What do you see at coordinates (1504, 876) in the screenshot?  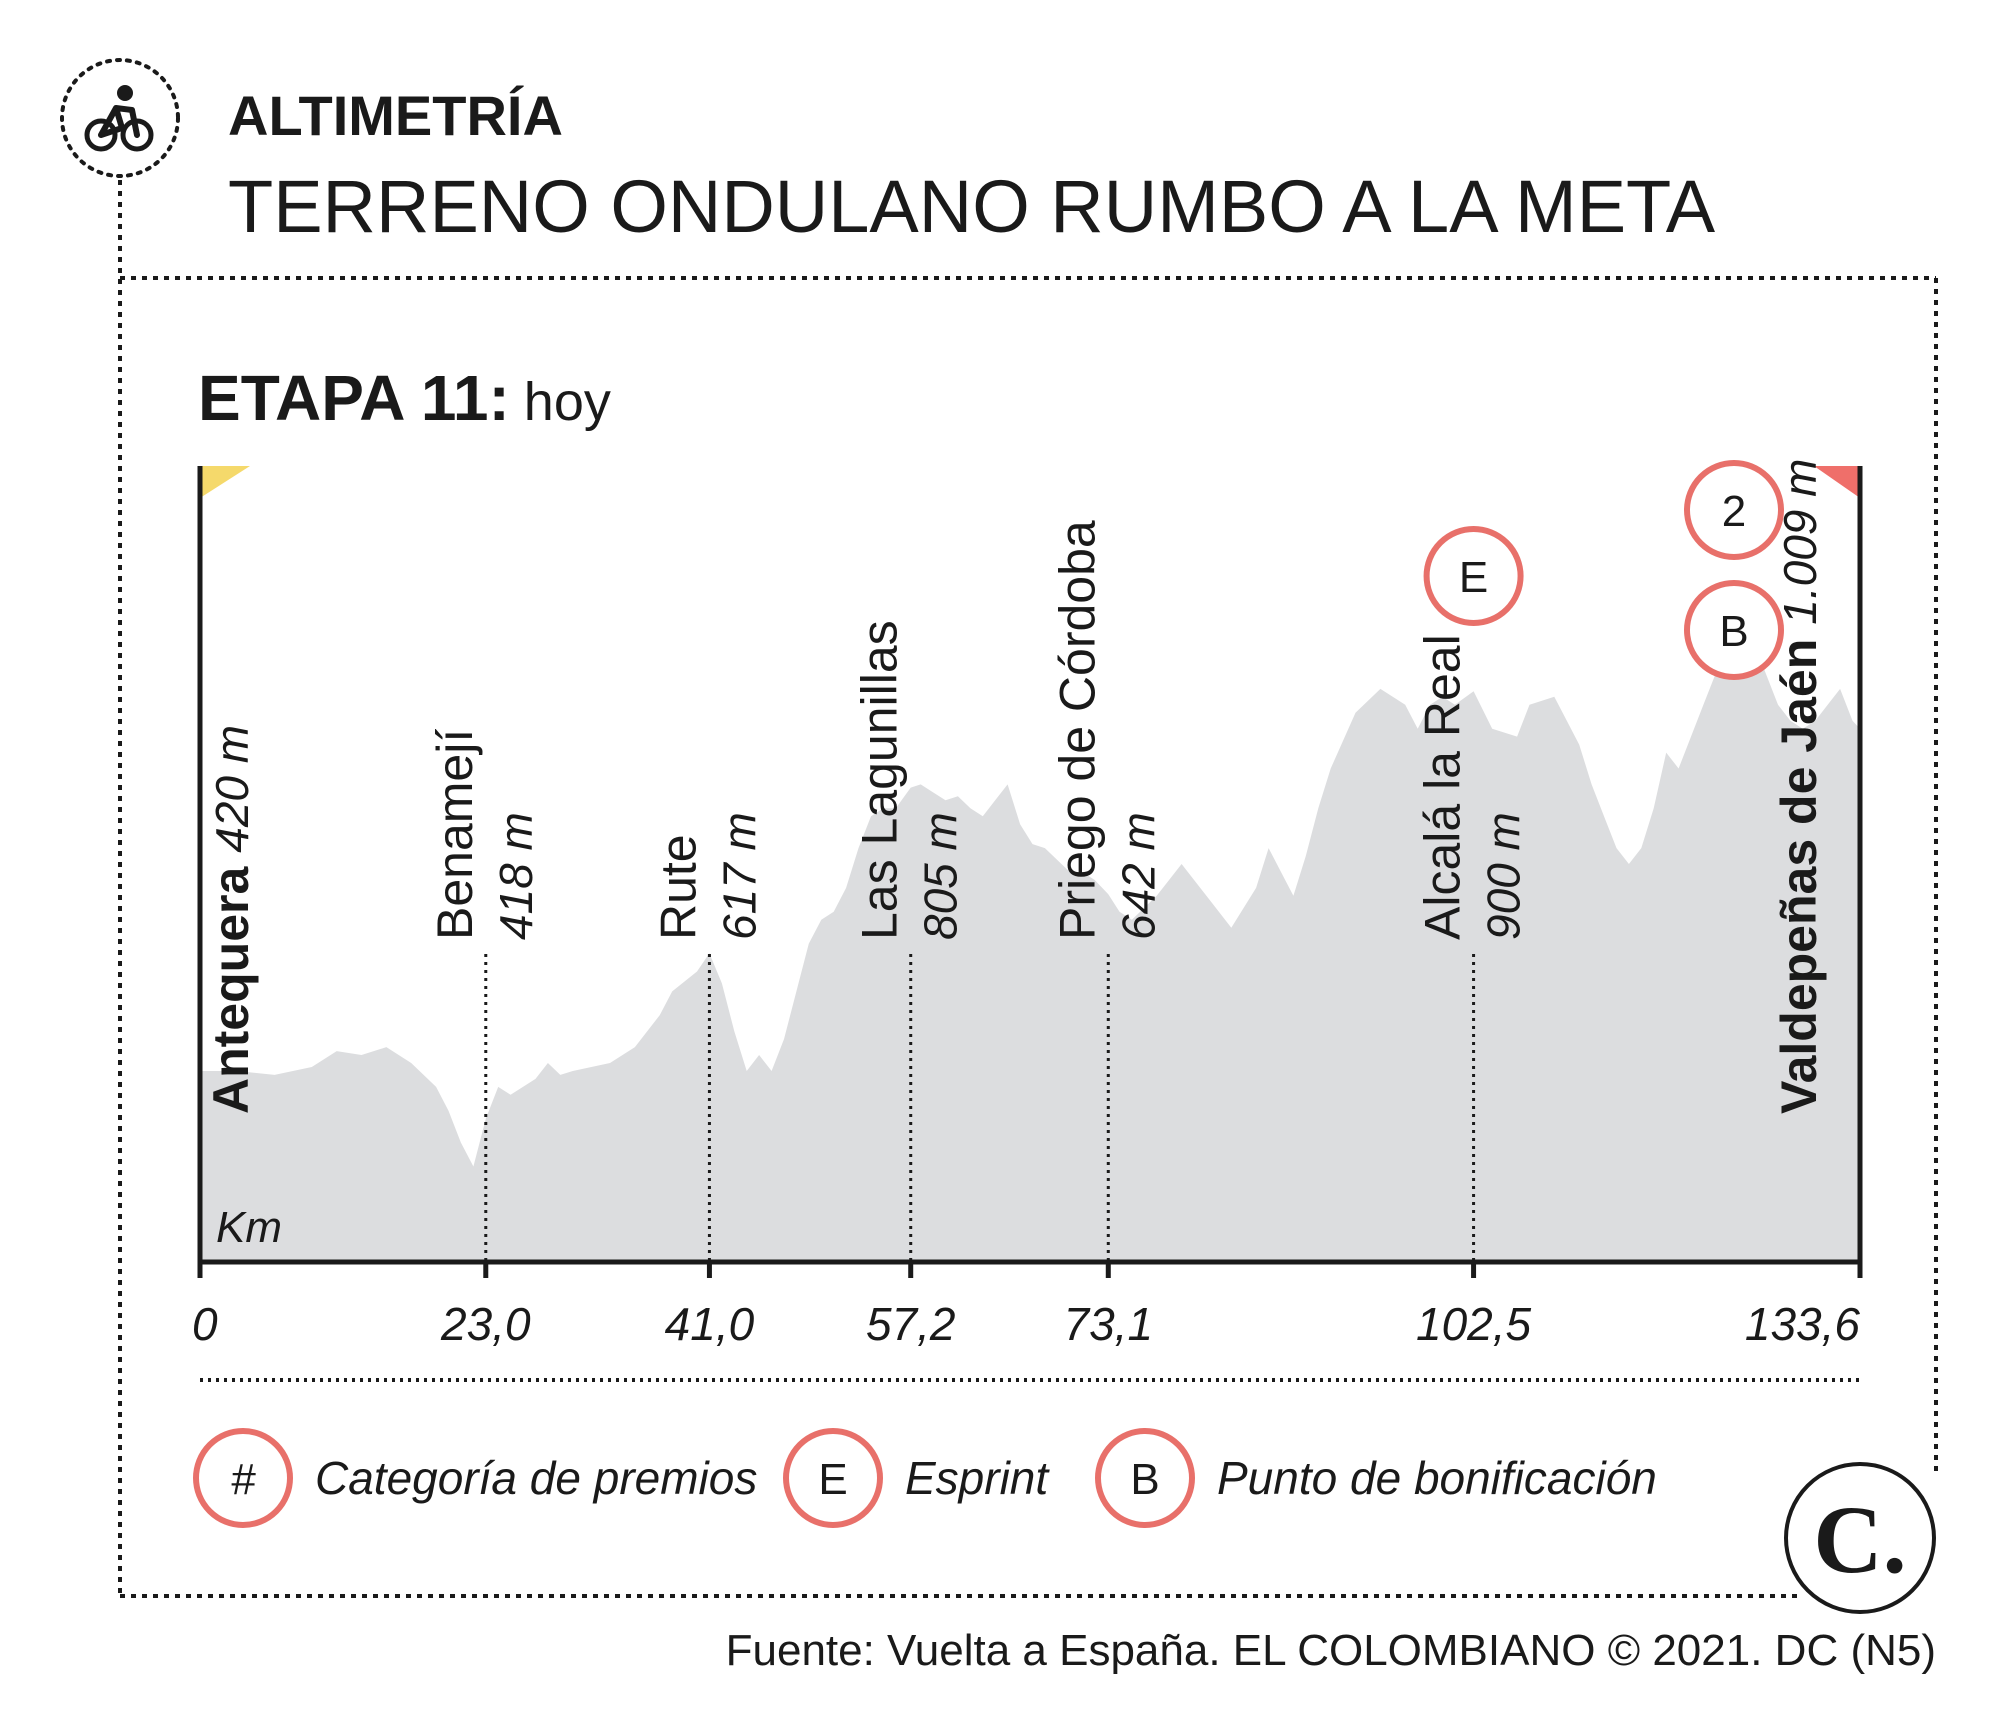 I see `place-altitude: 900 m` at bounding box center [1504, 876].